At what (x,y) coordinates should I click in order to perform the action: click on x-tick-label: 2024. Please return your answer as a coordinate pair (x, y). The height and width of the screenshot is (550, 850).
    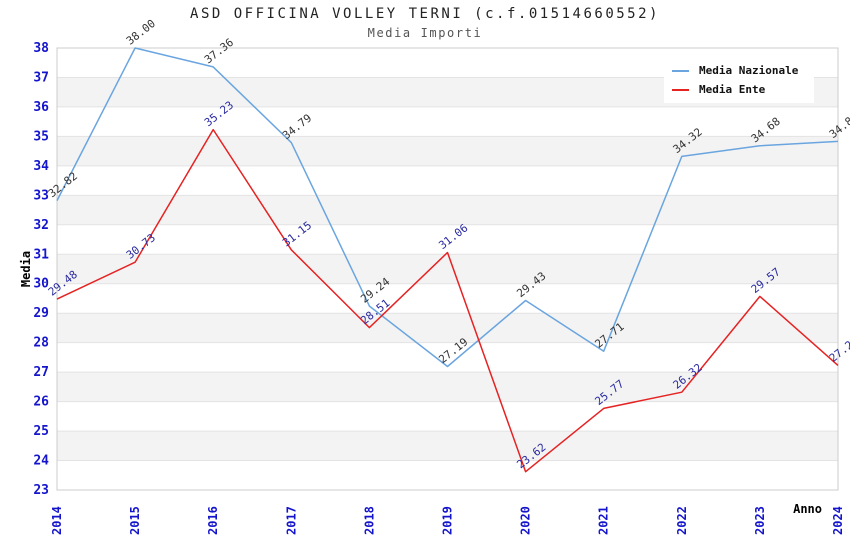
    Looking at the image, I should click on (838, 520).